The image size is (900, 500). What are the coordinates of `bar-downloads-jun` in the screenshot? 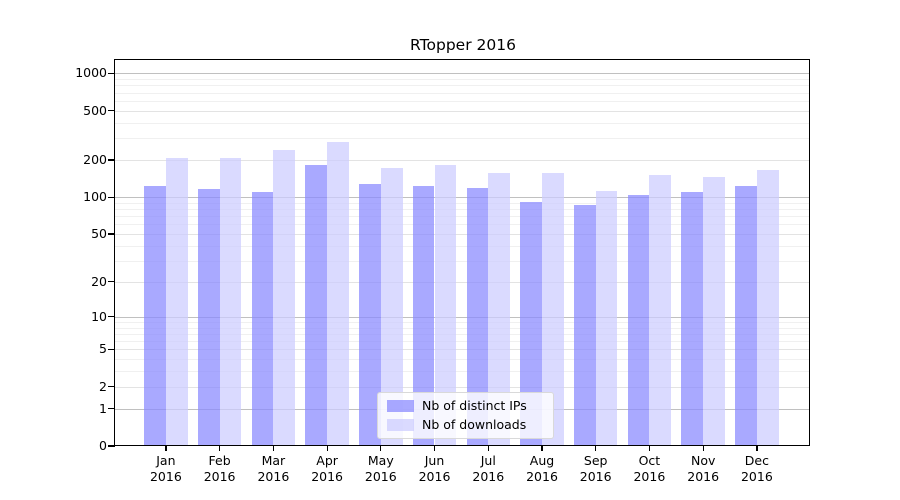 It's located at (445, 305).